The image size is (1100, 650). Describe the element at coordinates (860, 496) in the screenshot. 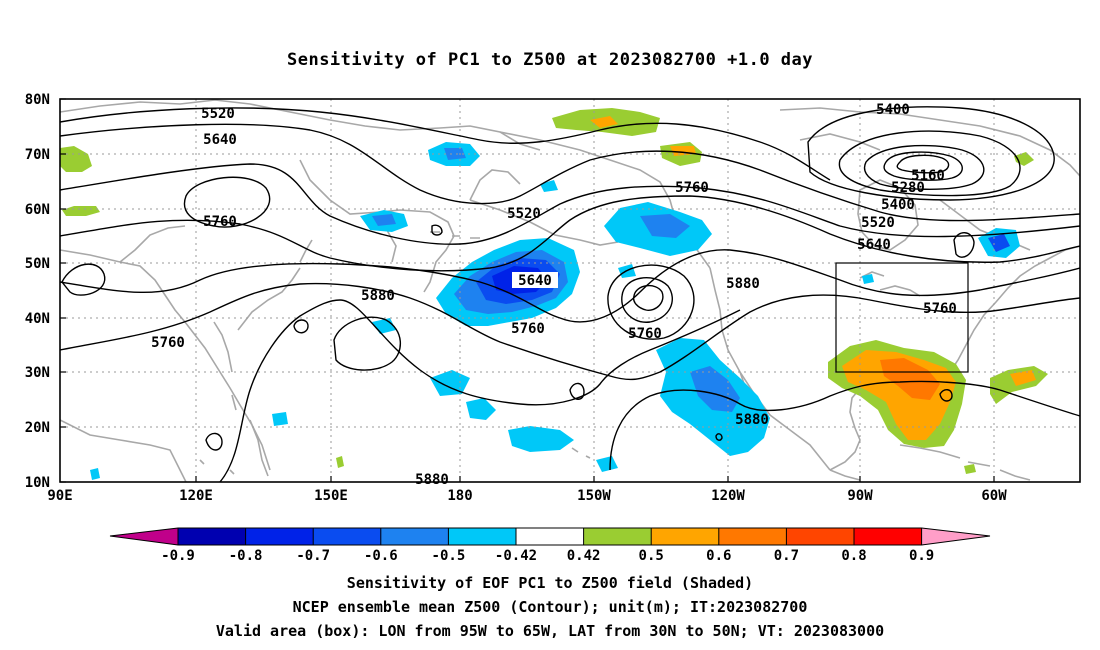

I see `lon-label: 90W` at that location.